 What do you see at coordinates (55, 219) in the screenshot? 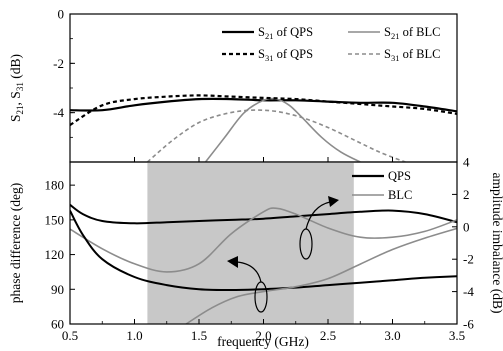
I see `bottom-y-tick-label: 150` at bounding box center [55, 219].